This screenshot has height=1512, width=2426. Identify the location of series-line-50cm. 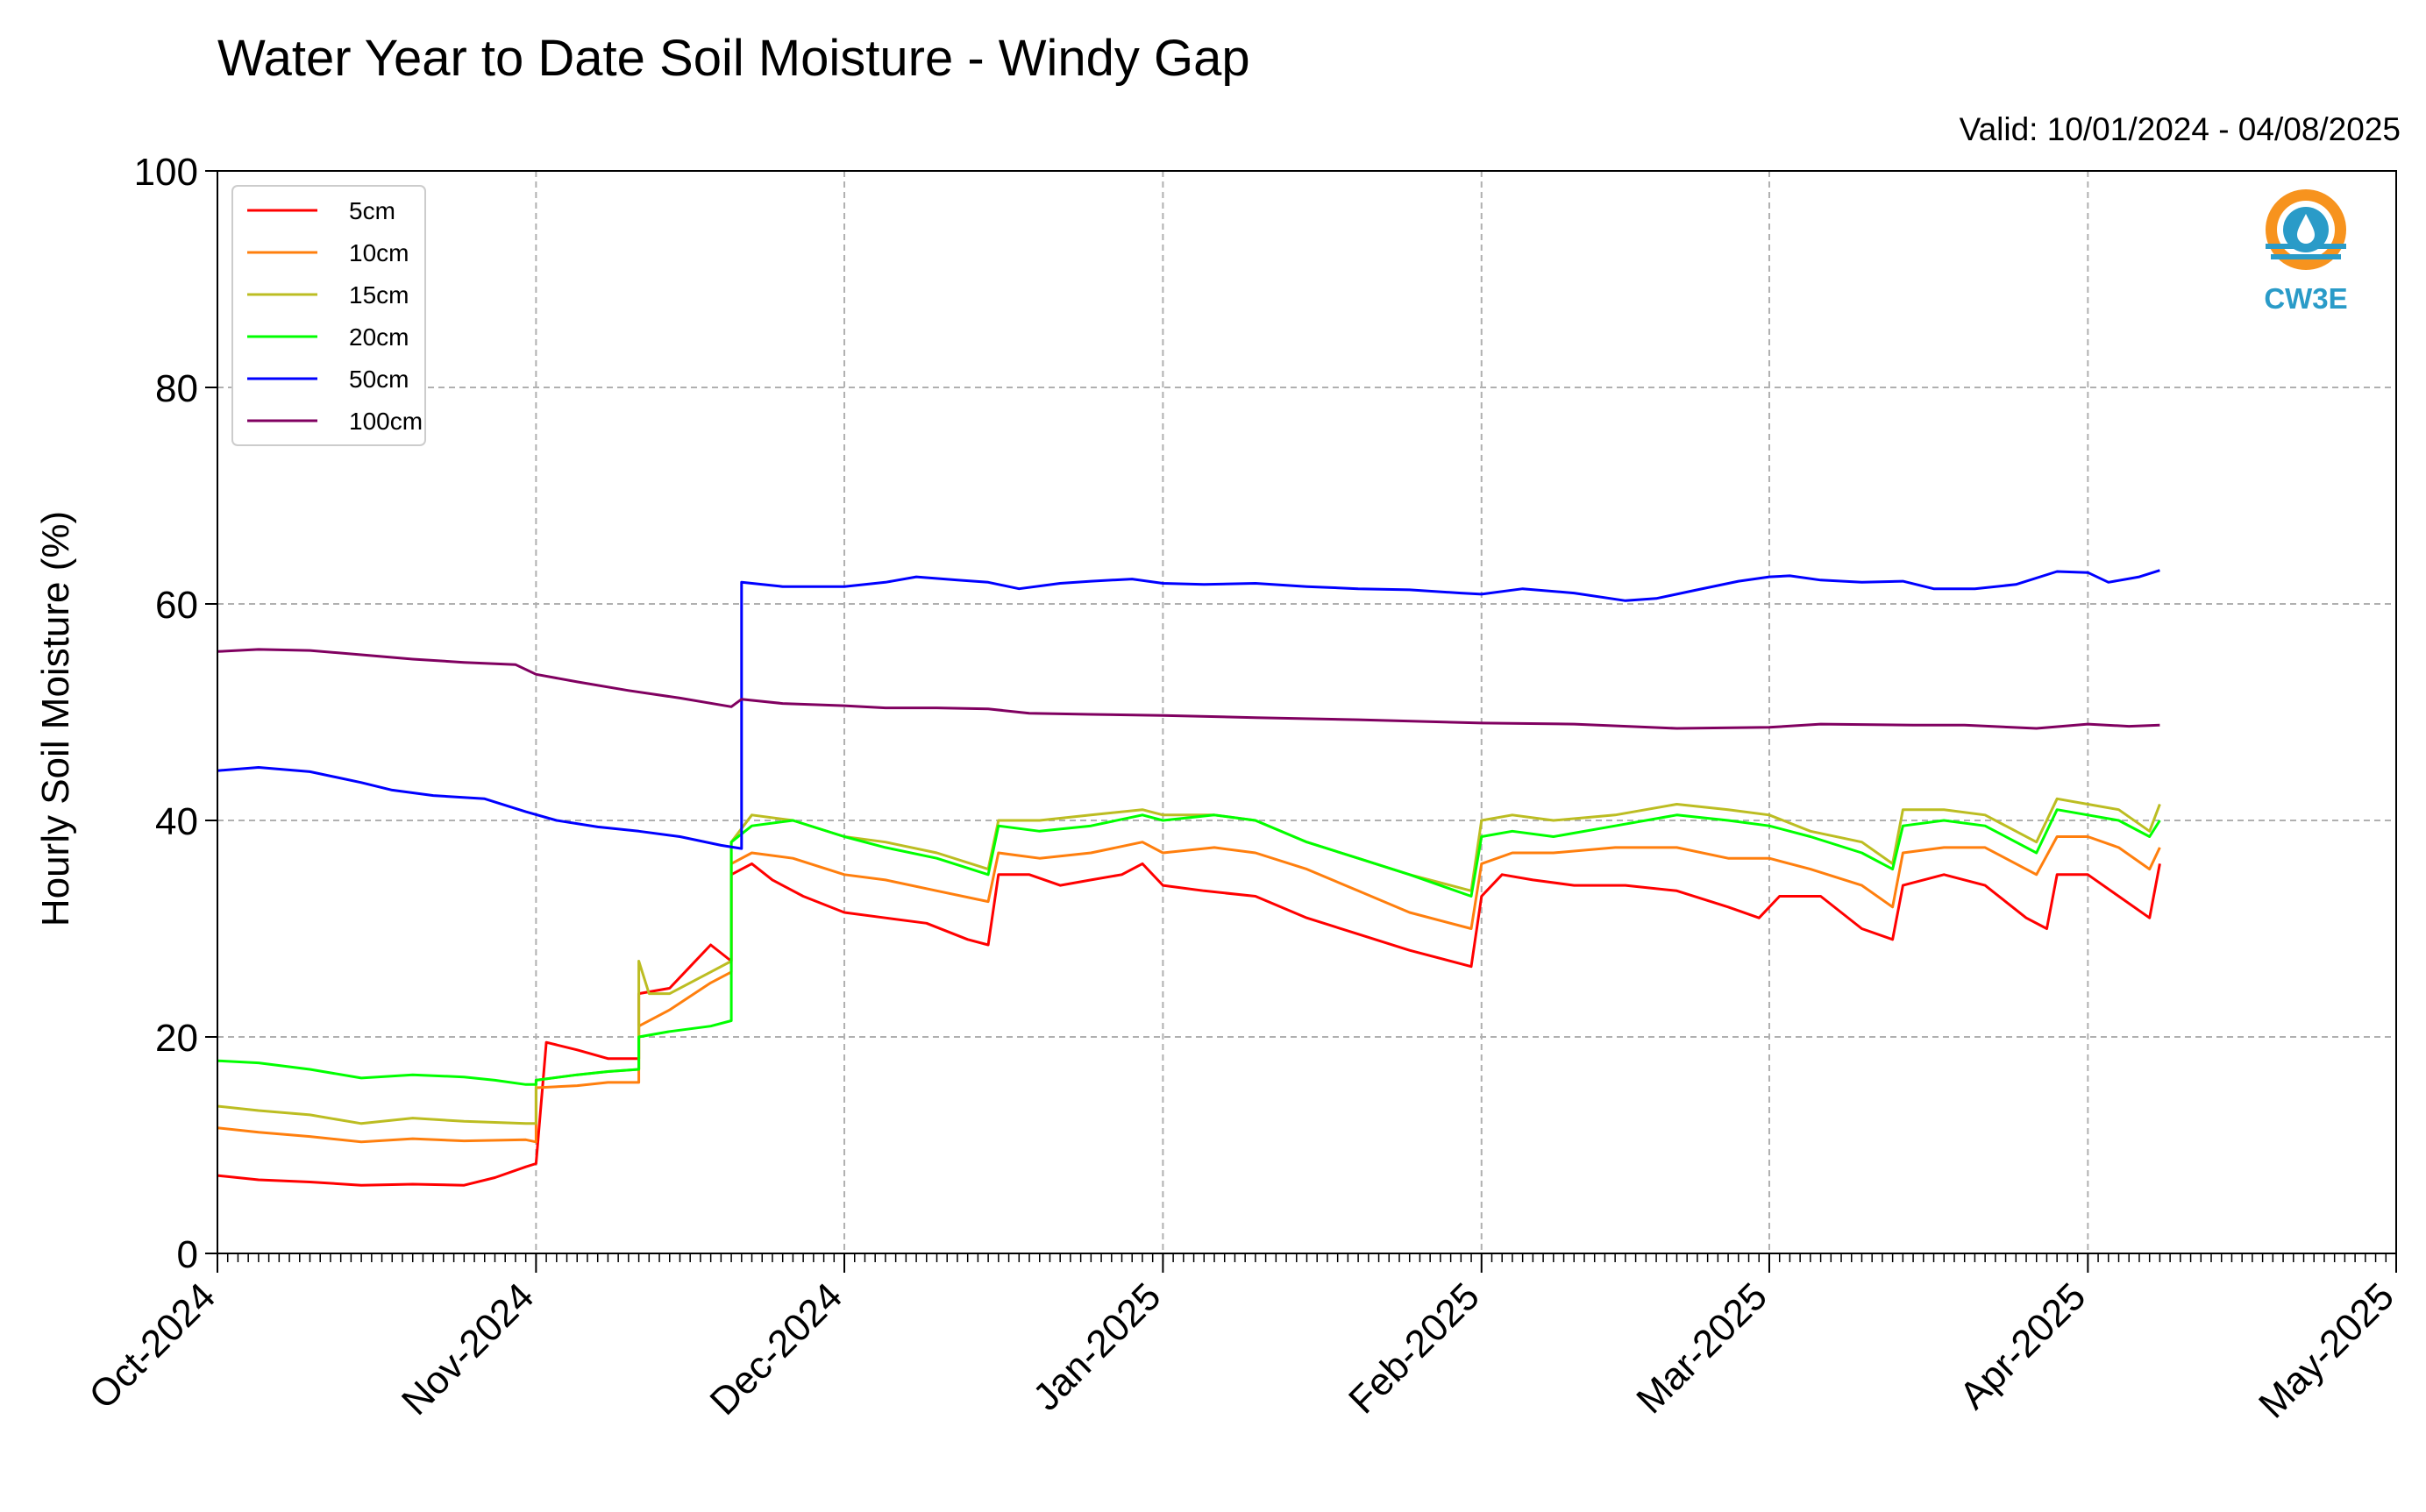
(1188, 709).